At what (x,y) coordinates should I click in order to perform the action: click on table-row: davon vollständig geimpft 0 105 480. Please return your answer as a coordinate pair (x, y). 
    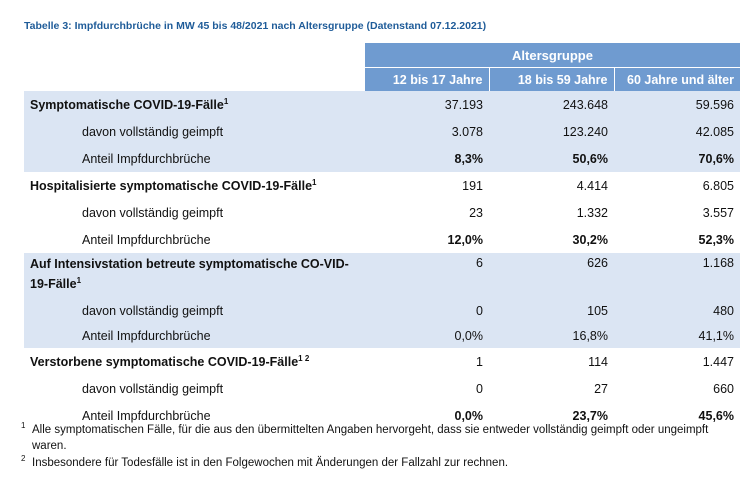
    Looking at the image, I should click on (382, 310).